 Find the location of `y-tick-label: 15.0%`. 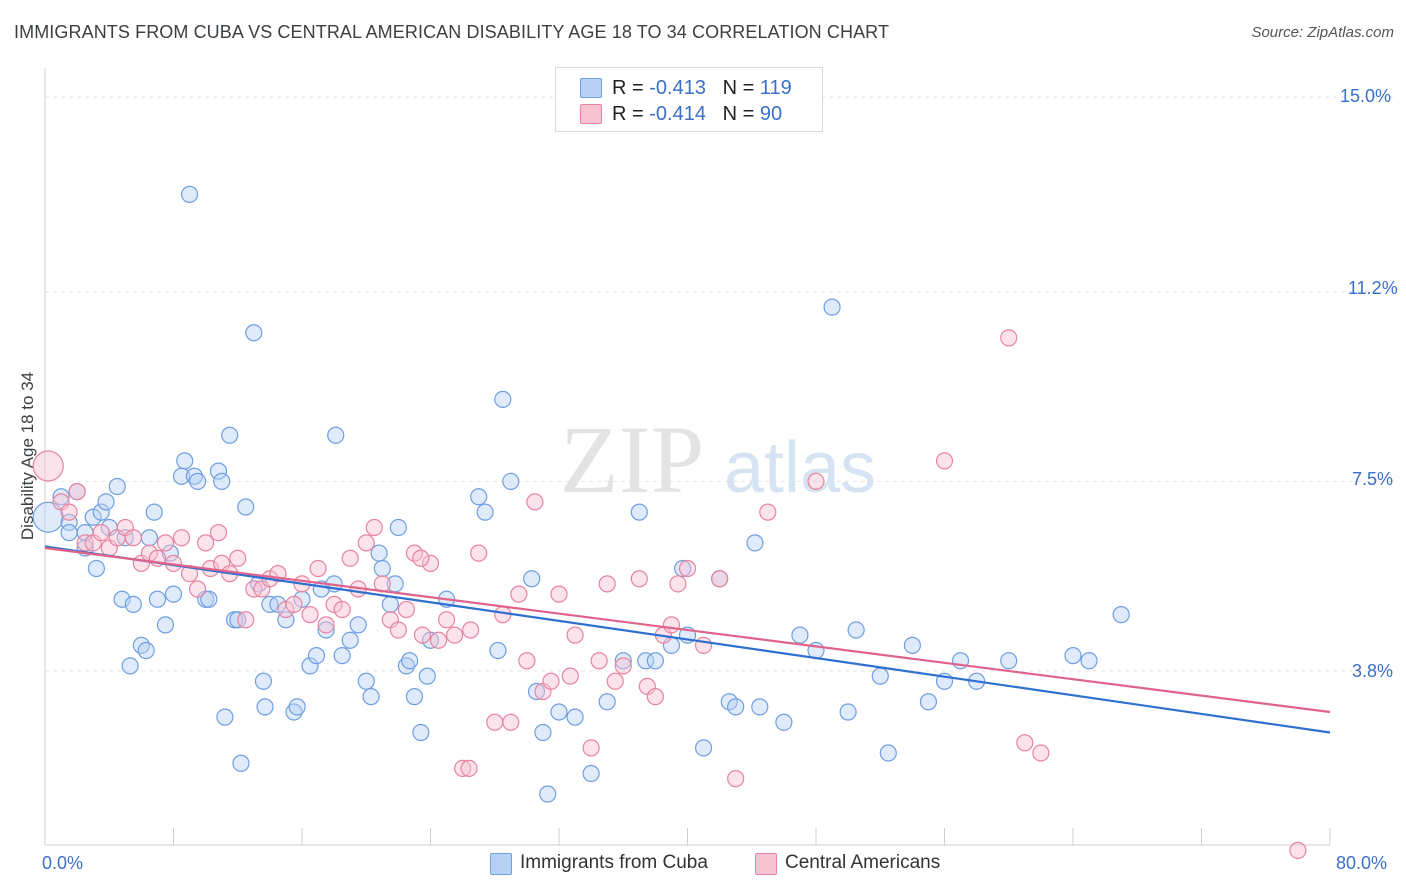

y-tick-label: 15.0% is located at coordinates (1366, 96).